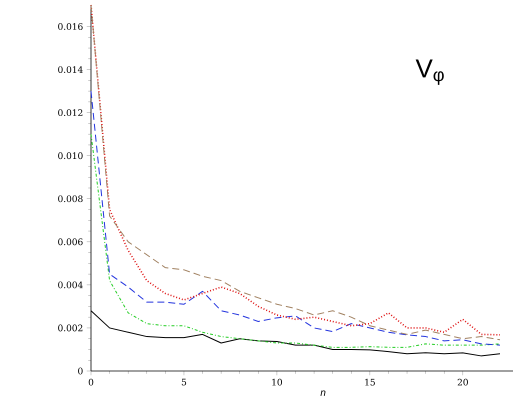 The image size is (513, 411). Describe the element at coordinates (70, 26) in the screenshot. I see `y-tick-label: 0.016` at that location.